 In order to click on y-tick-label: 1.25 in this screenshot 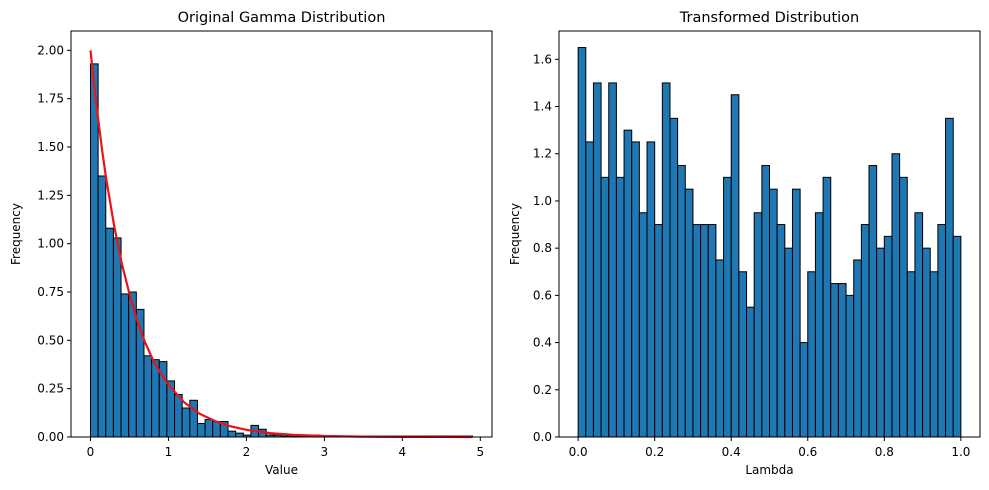, I will do `click(50, 195)`.